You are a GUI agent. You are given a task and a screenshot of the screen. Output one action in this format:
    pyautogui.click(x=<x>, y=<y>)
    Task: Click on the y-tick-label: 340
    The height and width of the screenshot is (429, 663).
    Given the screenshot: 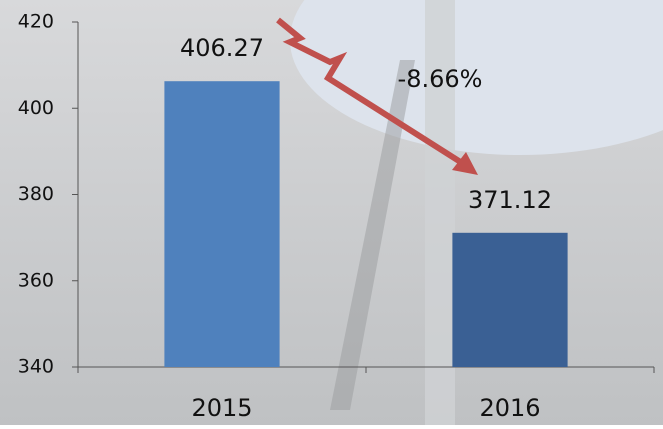 What is the action you would take?
    pyautogui.click(x=36, y=367)
    